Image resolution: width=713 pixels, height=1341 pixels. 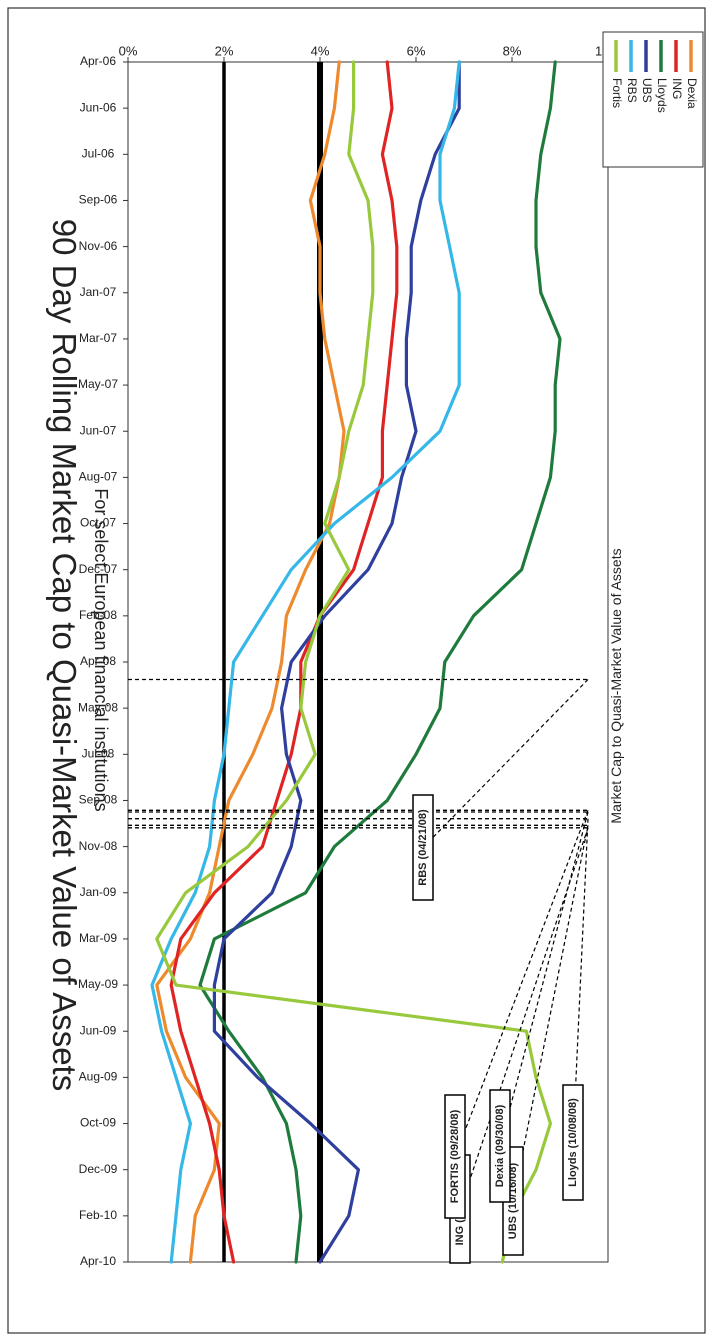 What do you see at coordinates (98, 1077) in the screenshot?
I see `x-tick-label: Aug-09` at bounding box center [98, 1077].